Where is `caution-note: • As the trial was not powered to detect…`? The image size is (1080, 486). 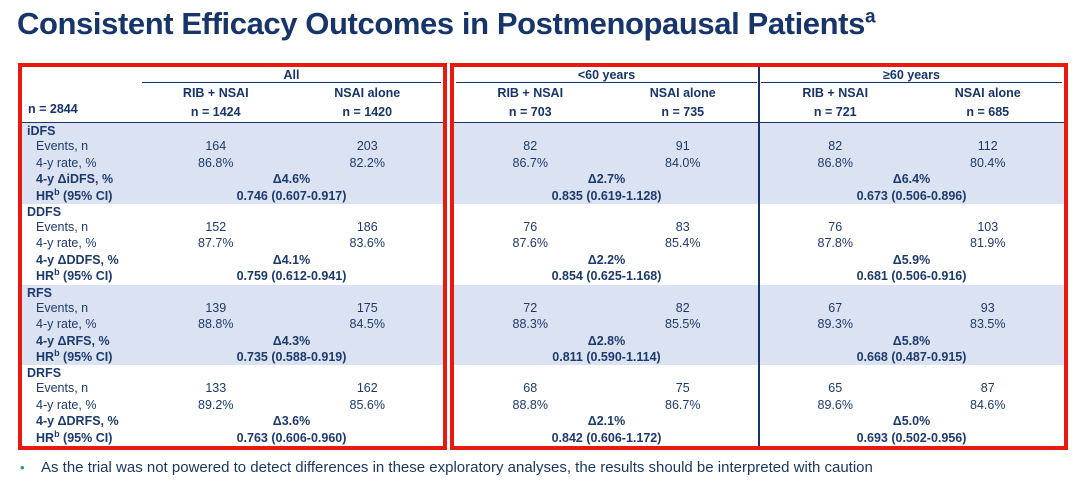 caution-note: • As the trial was not powered to detect… is located at coordinates (545, 468).